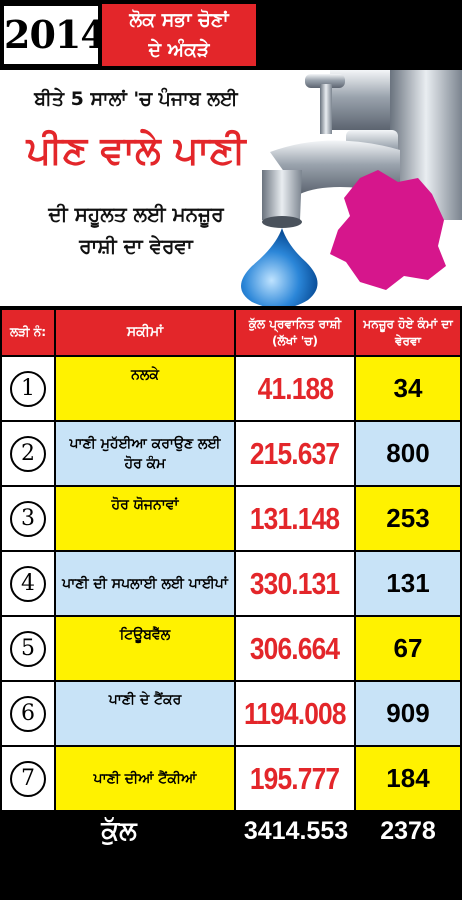 This screenshot has width=462, height=900. I want to click on row-works-cell: 67, so click(408, 648).